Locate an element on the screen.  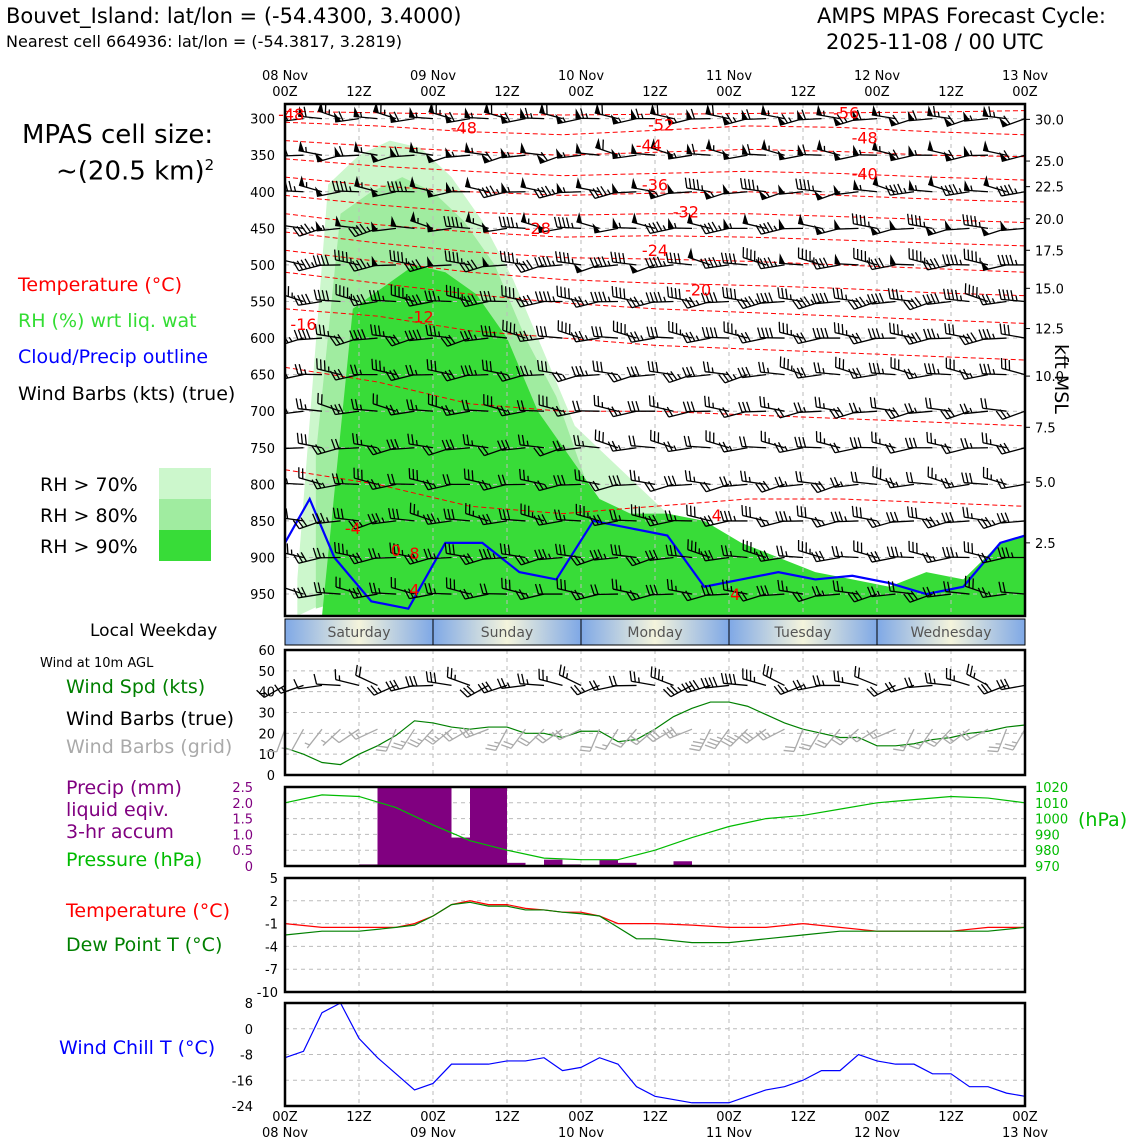
temp-contour-label: -36 is located at coordinates (655, 184).